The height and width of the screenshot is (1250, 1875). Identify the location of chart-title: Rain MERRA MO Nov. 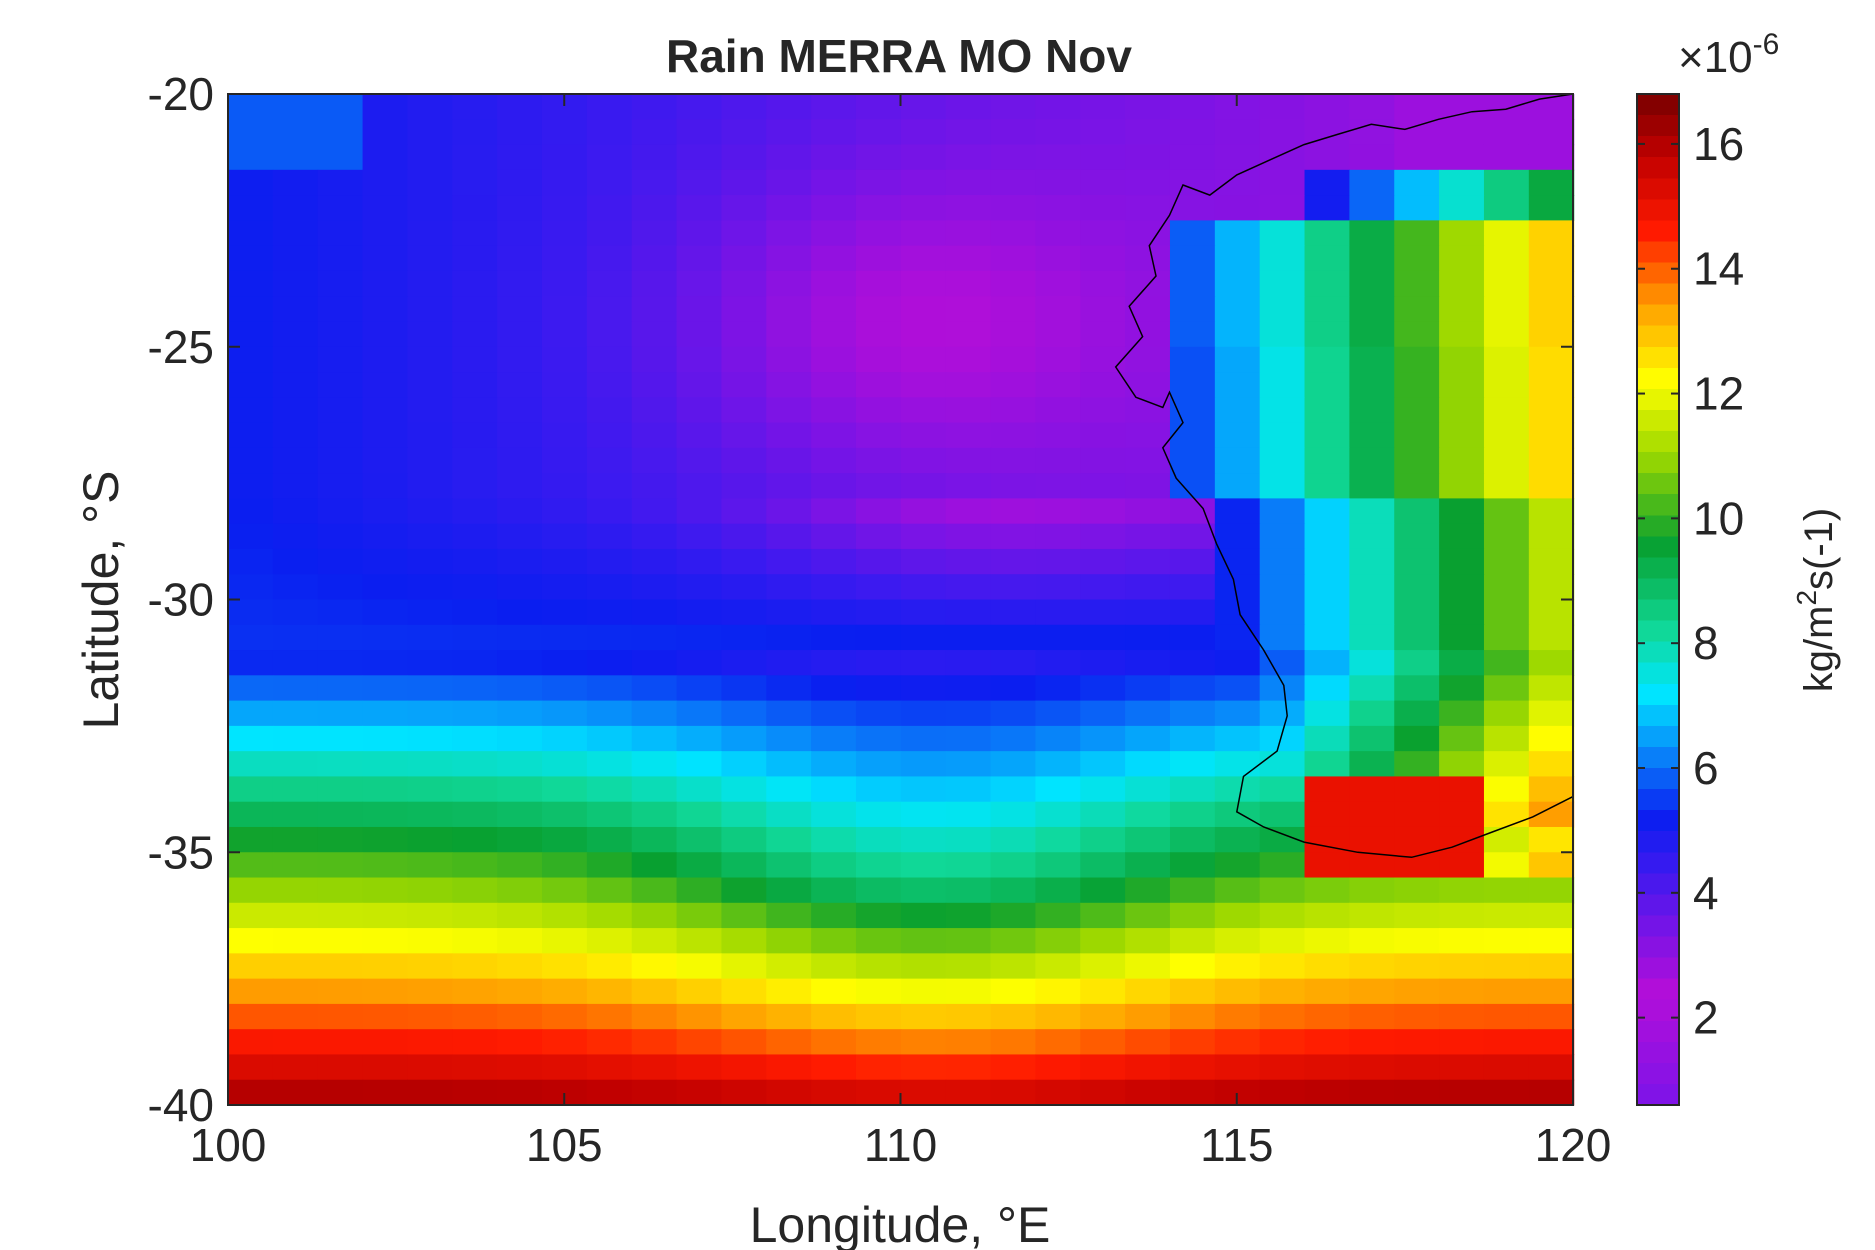
(899, 56).